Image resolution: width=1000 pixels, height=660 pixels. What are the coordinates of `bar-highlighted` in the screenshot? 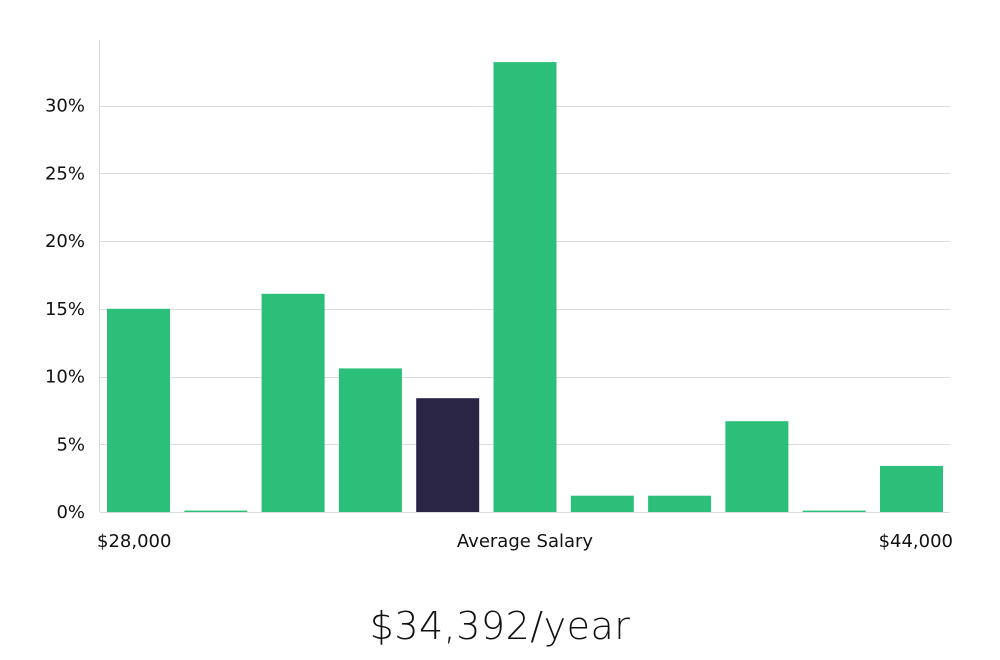 It's located at (448, 455).